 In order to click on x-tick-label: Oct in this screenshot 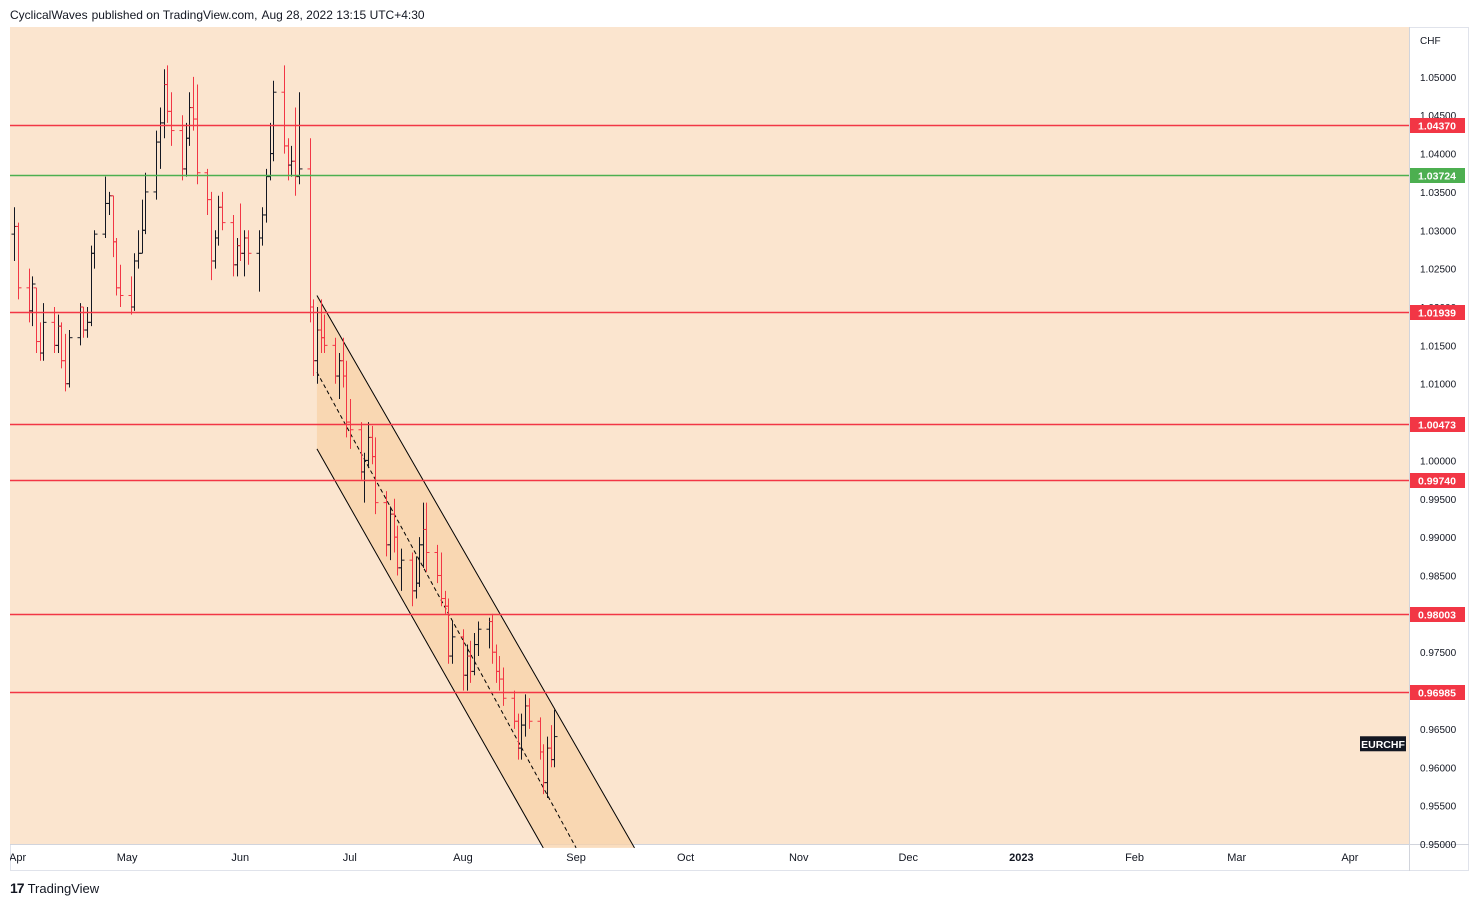, I will do `click(685, 858)`.